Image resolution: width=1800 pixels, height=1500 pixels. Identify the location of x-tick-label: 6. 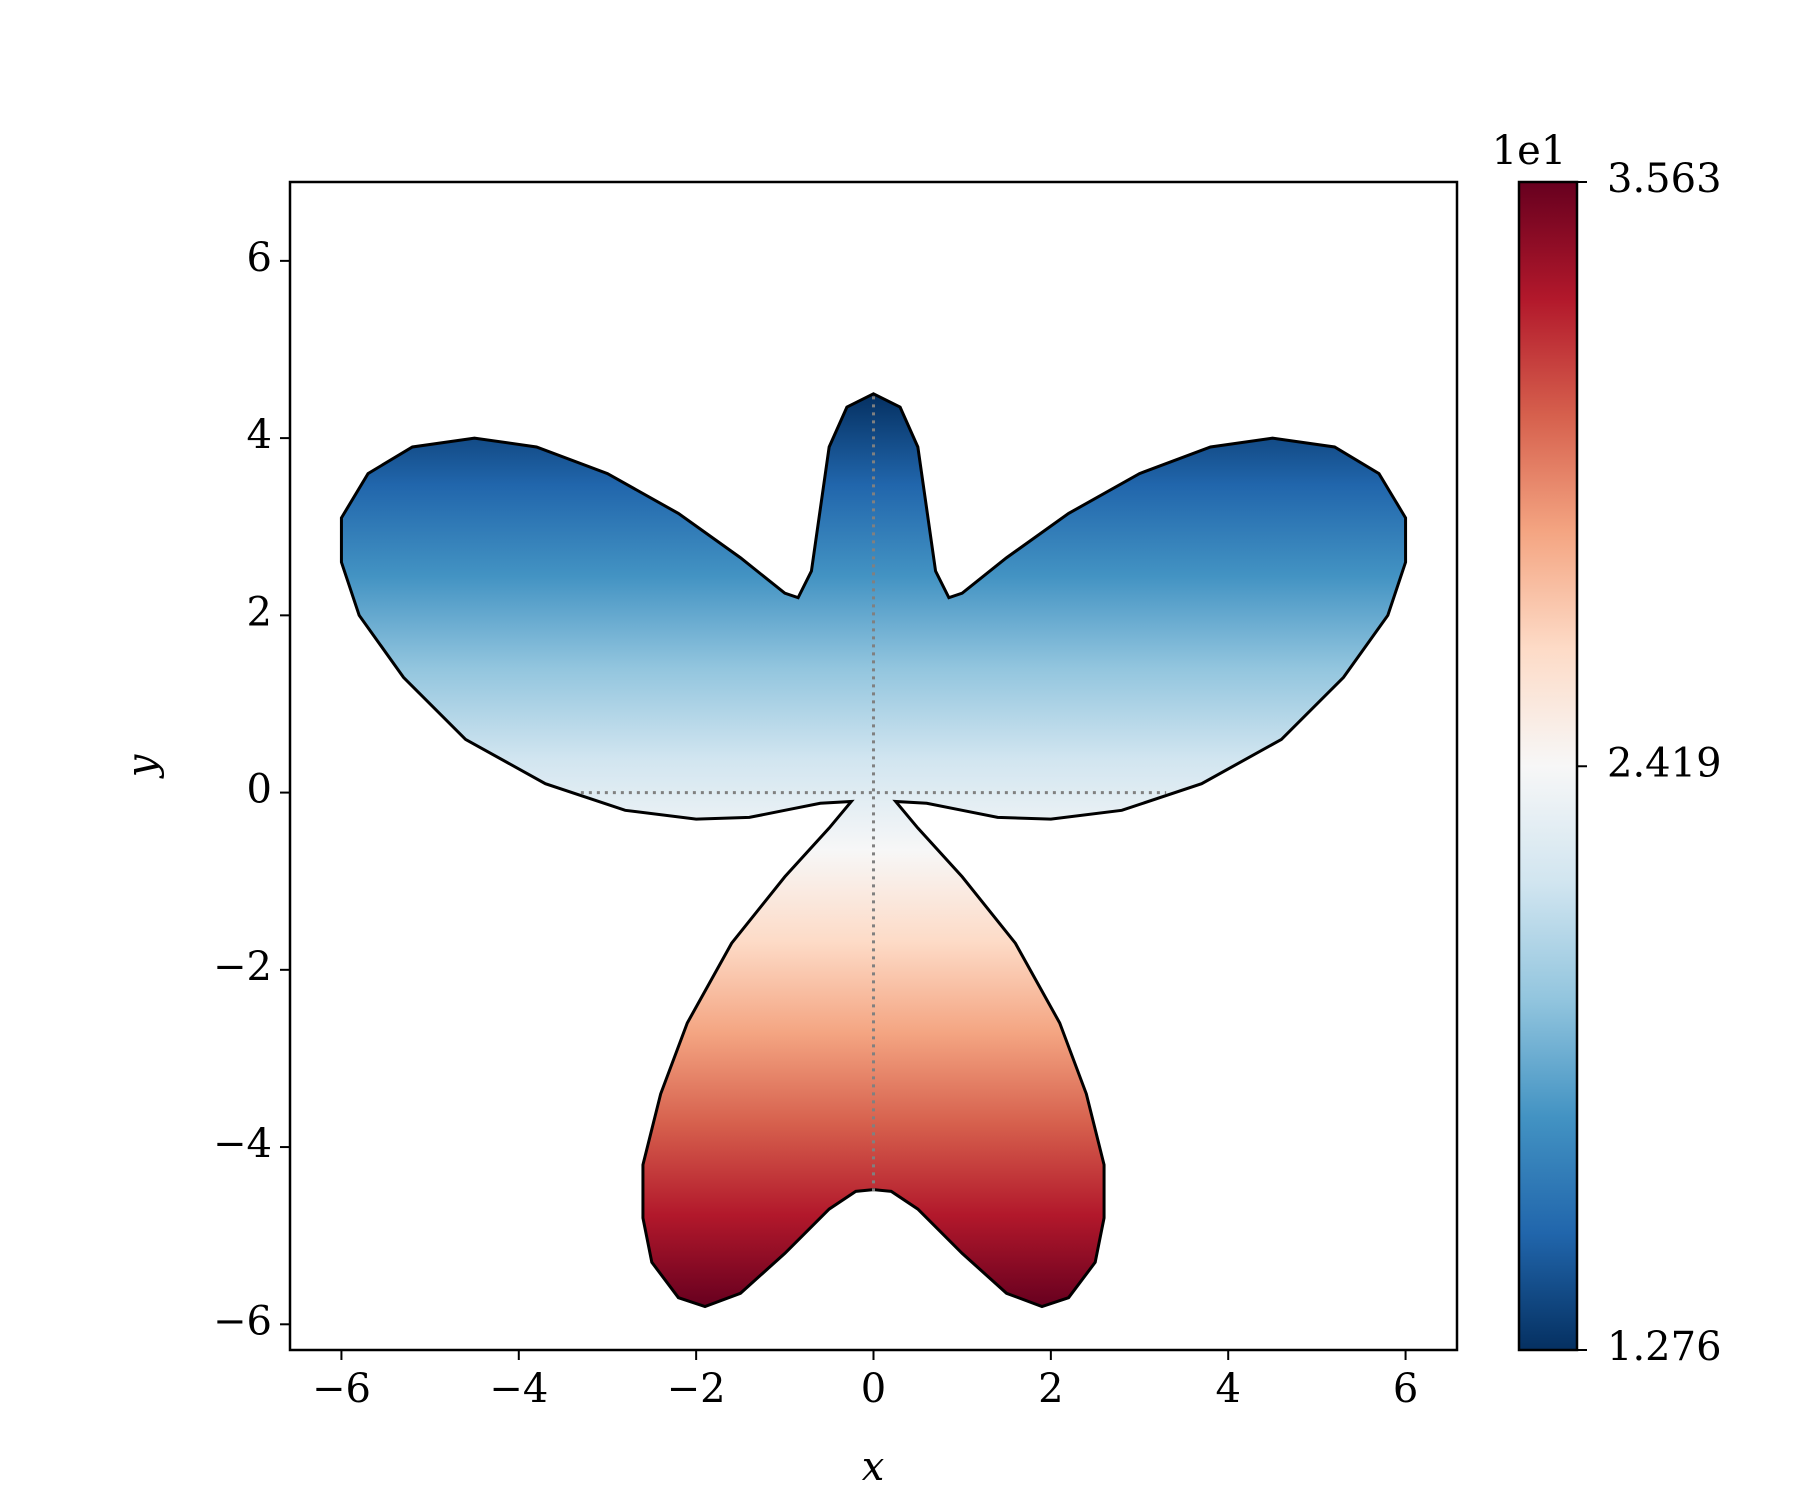
(1405, 1389).